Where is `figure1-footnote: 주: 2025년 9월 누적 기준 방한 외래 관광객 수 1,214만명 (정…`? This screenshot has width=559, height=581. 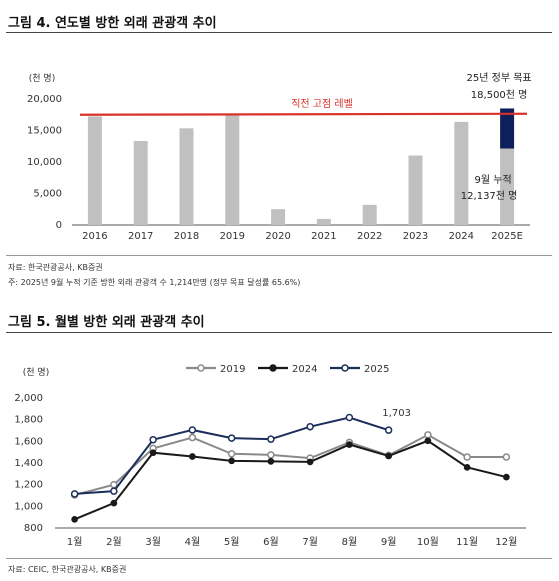 figure1-footnote: 주: 2025년 9월 누적 기준 방한 외래 관광객 수 1,214만명 (정… is located at coordinates (154, 282).